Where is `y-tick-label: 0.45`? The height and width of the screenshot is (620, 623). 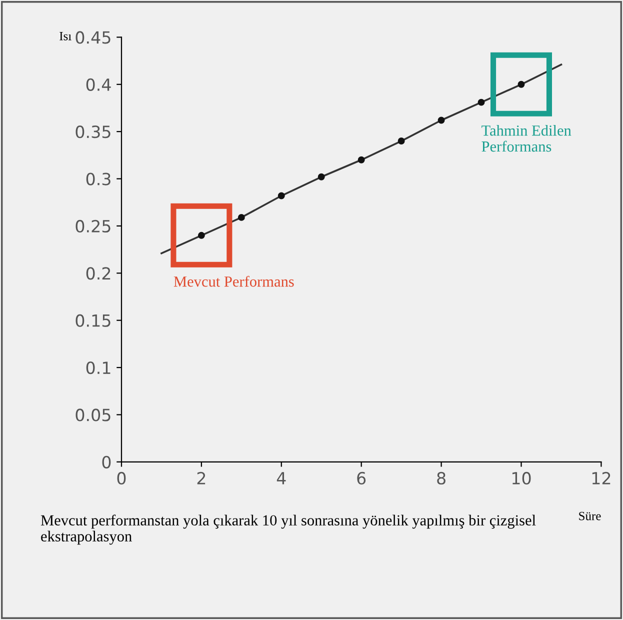
y-tick-label: 0.45 is located at coordinates (93, 37).